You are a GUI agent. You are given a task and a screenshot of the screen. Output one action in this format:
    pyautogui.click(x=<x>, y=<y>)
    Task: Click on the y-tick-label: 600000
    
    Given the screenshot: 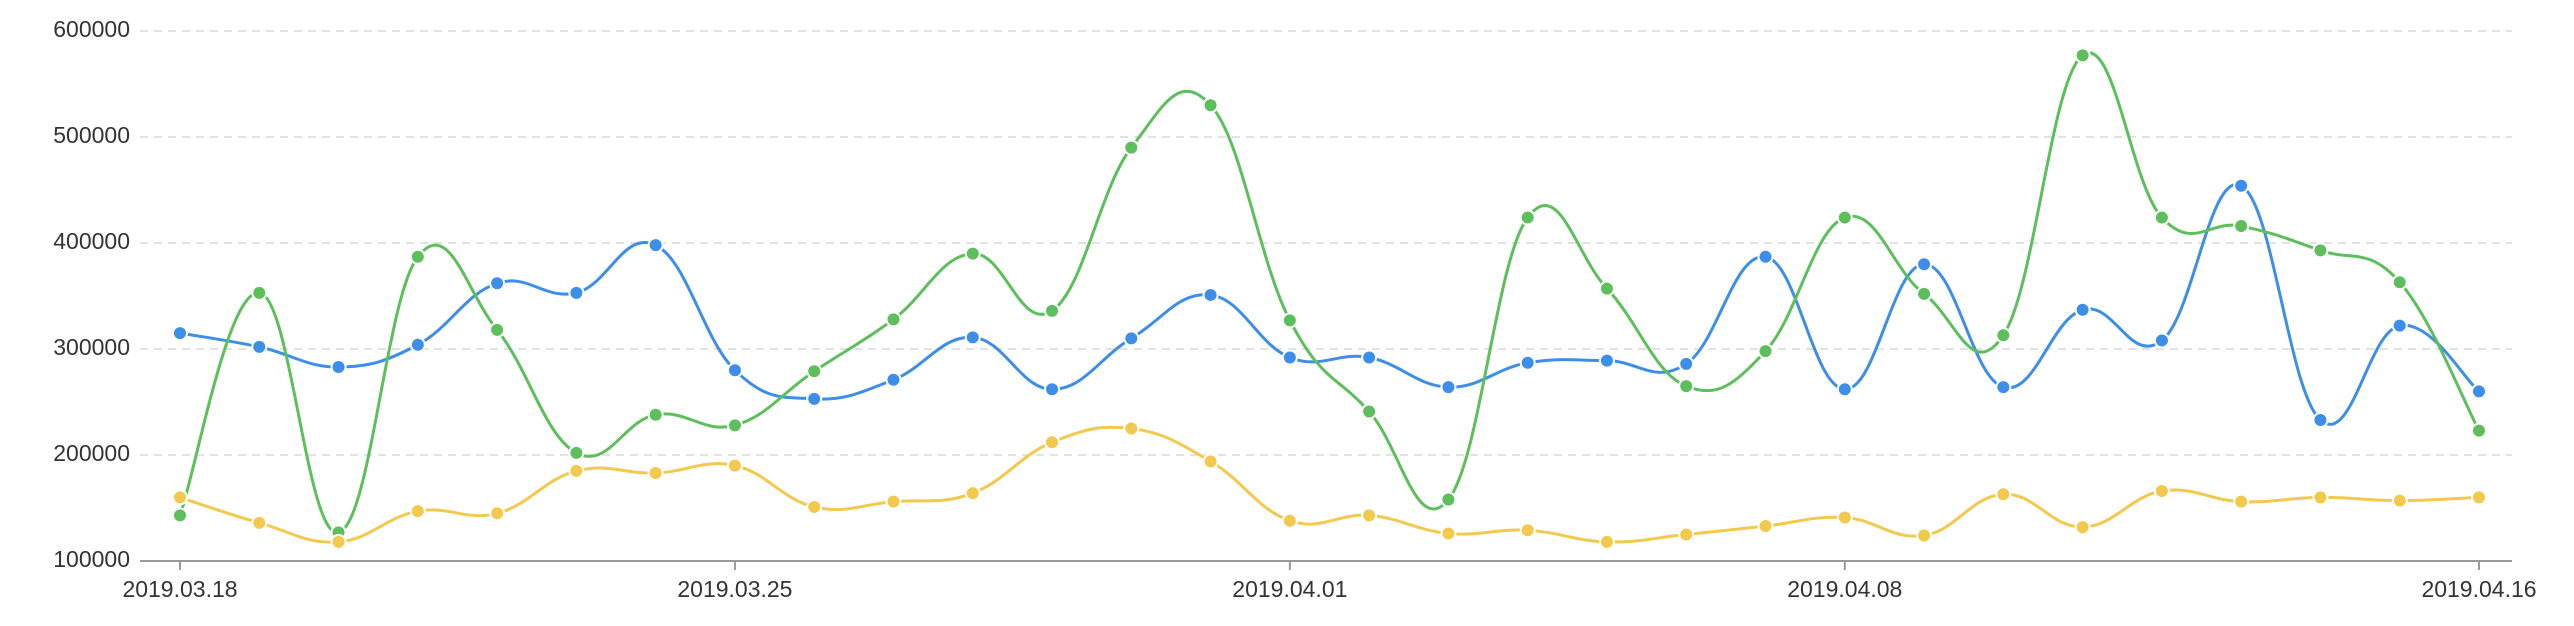 What is the action you would take?
    pyautogui.click(x=91, y=29)
    